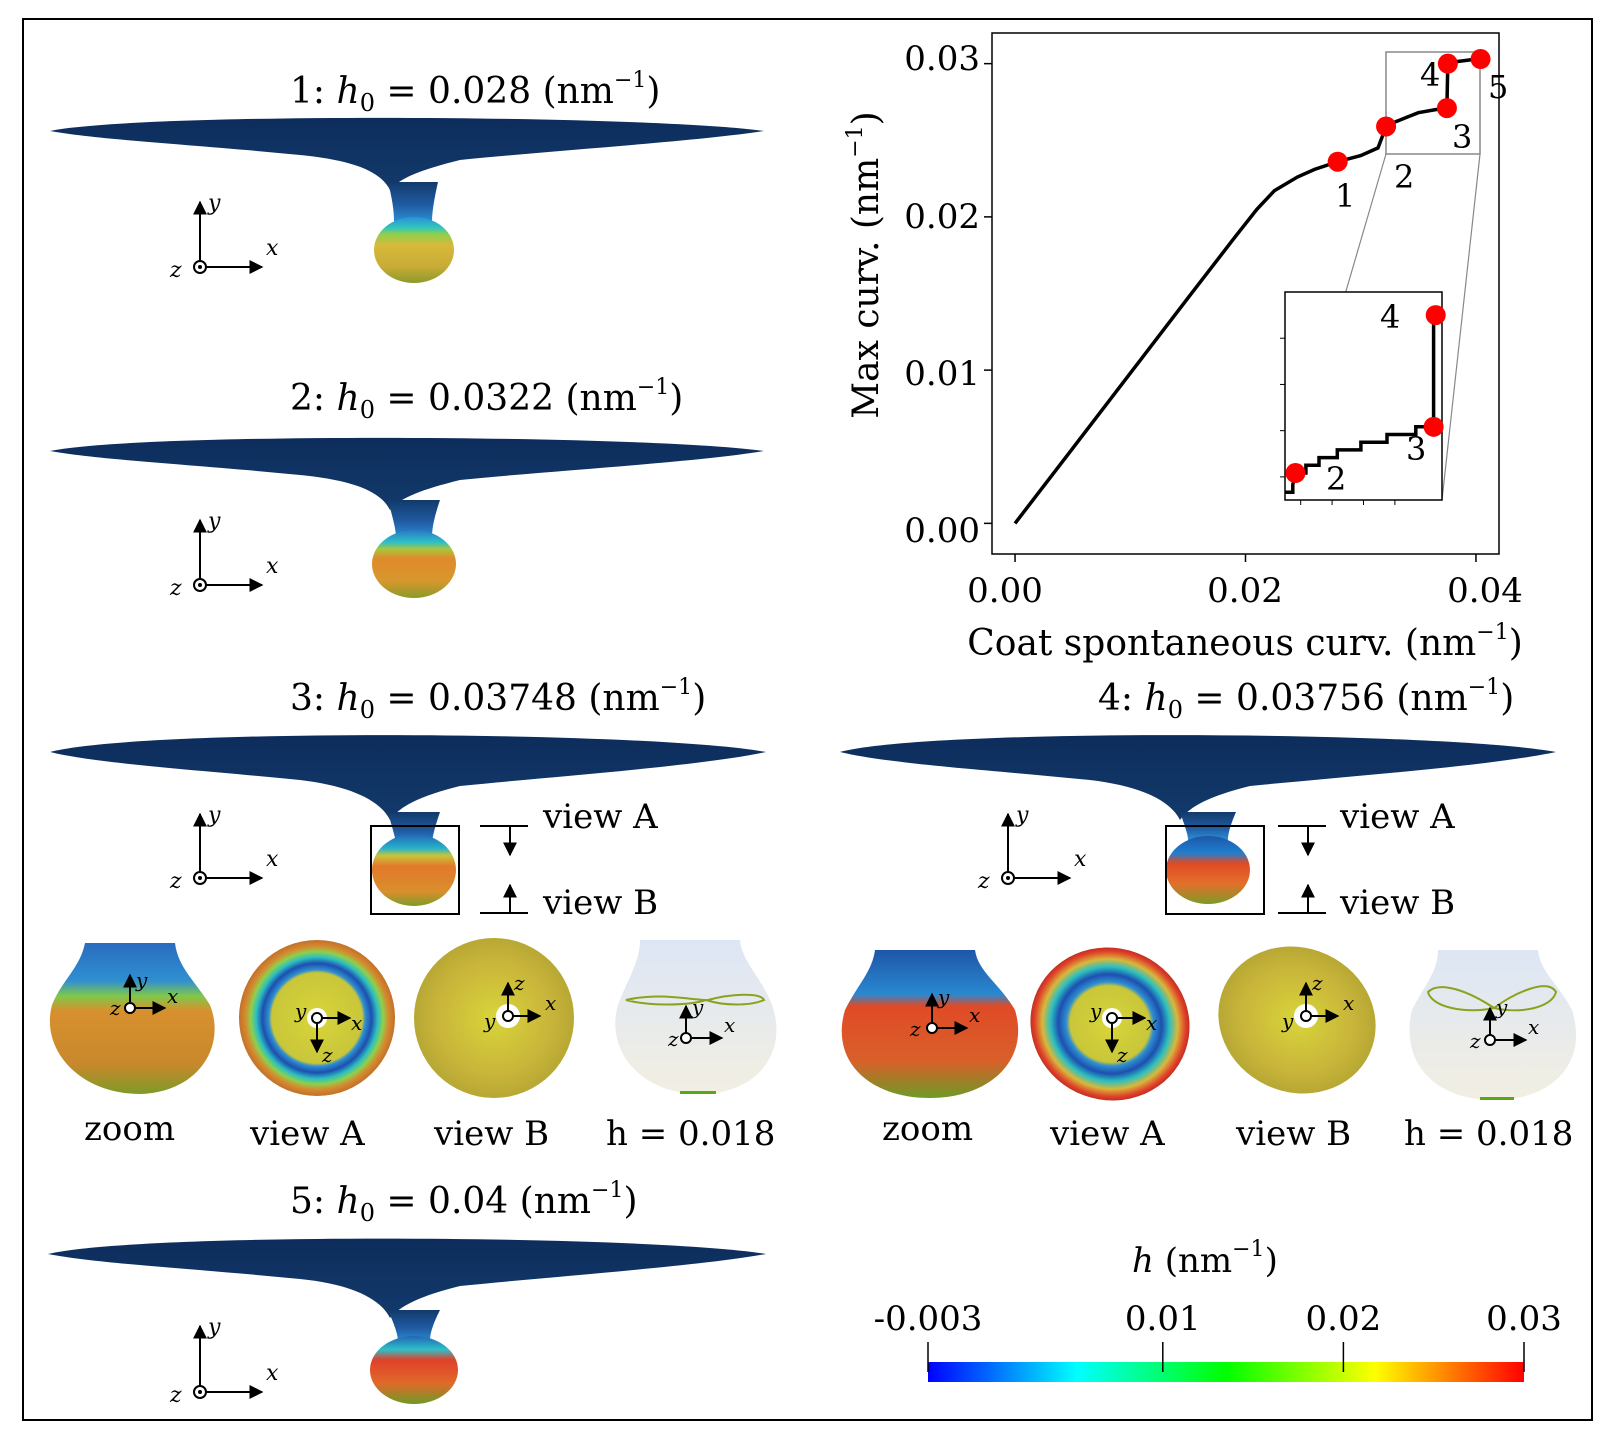  Describe the element at coordinates (928, 1319) in the screenshot. I see `colorbar-tick-label: -0.003` at that location.